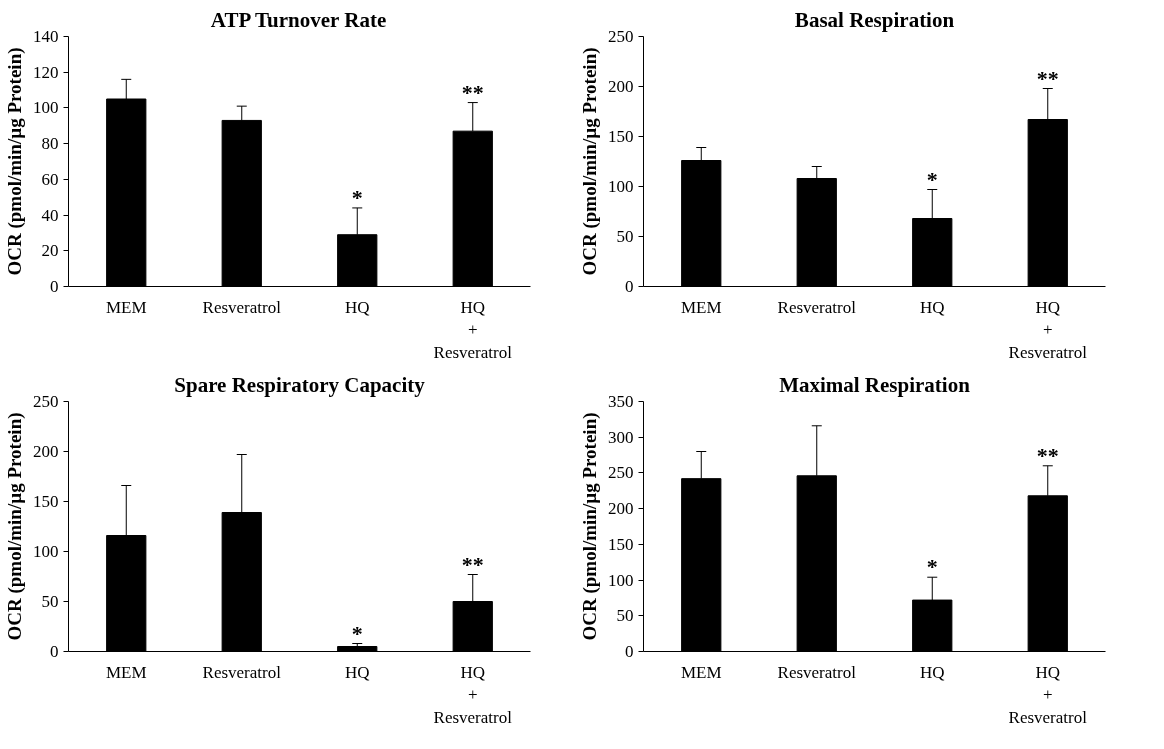 This screenshot has width=1164, height=749. Describe the element at coordinates (50, 215) in the screenshot. I see `y-tick-label: 40` at that location.